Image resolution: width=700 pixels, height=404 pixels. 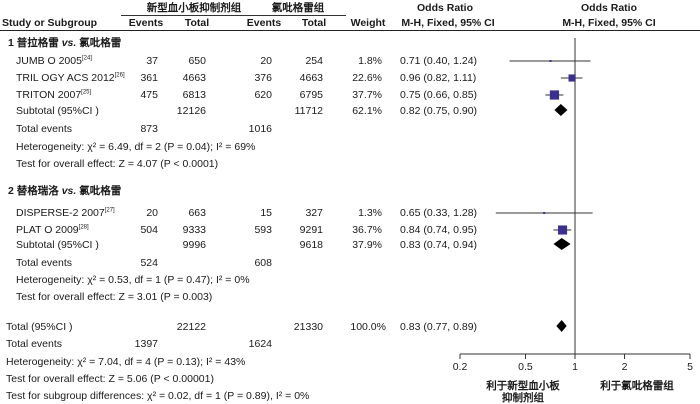 I want to click on total-events-1: 1397, so click(x=146, y=344).